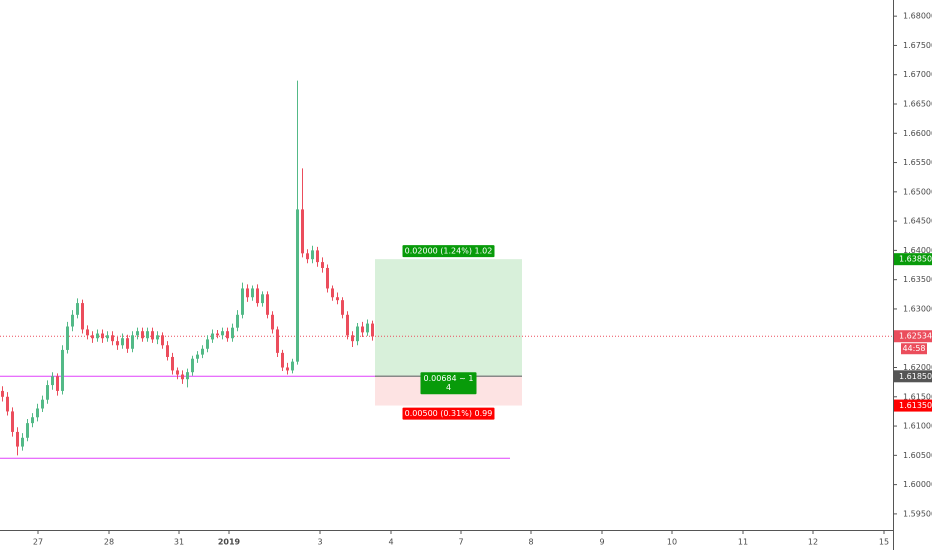 The height and width of the screenshot is (550, 932). I want to click on target-label: 0.02000 (1.24%) 1.02, so click(449, 251).